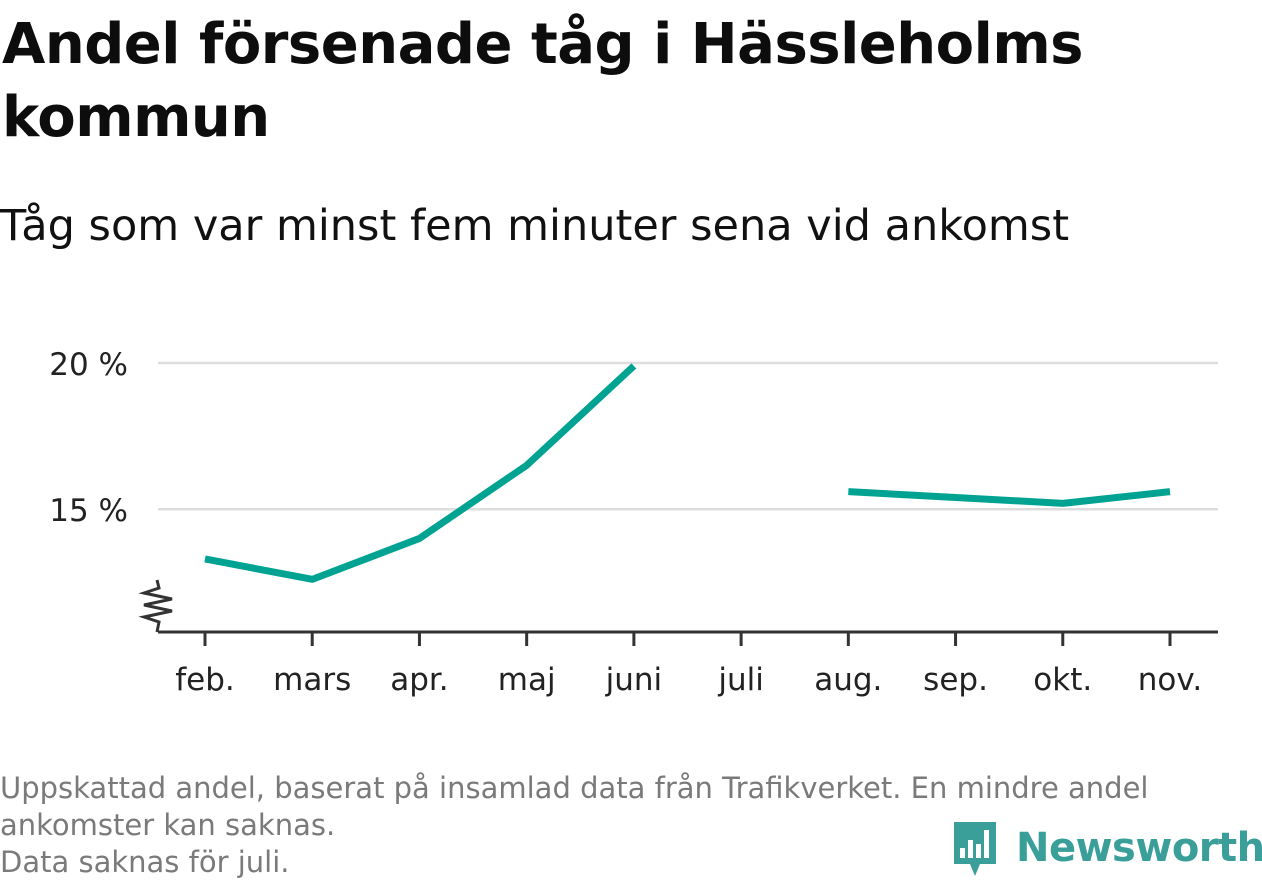 The image size is (1262, 881). What do you see at coordinates (419, 680) in the screenshot?
I see `x-tick-label: apr.` at bounding box center [419, 680].